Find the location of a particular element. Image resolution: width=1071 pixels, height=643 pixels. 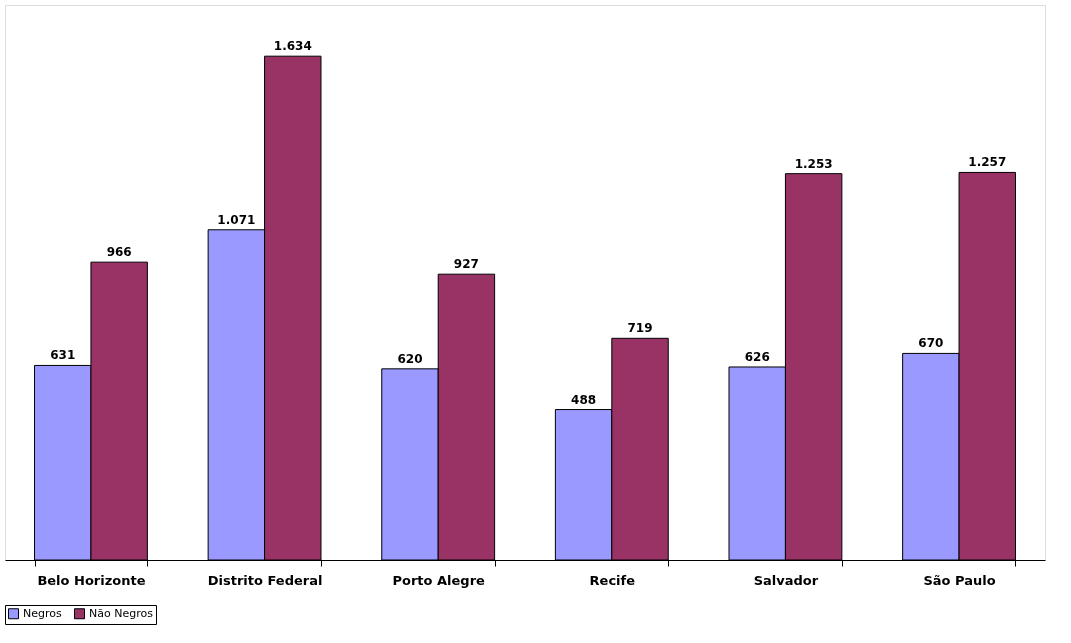

data-label: 488 is located at coordinates (584, 399).